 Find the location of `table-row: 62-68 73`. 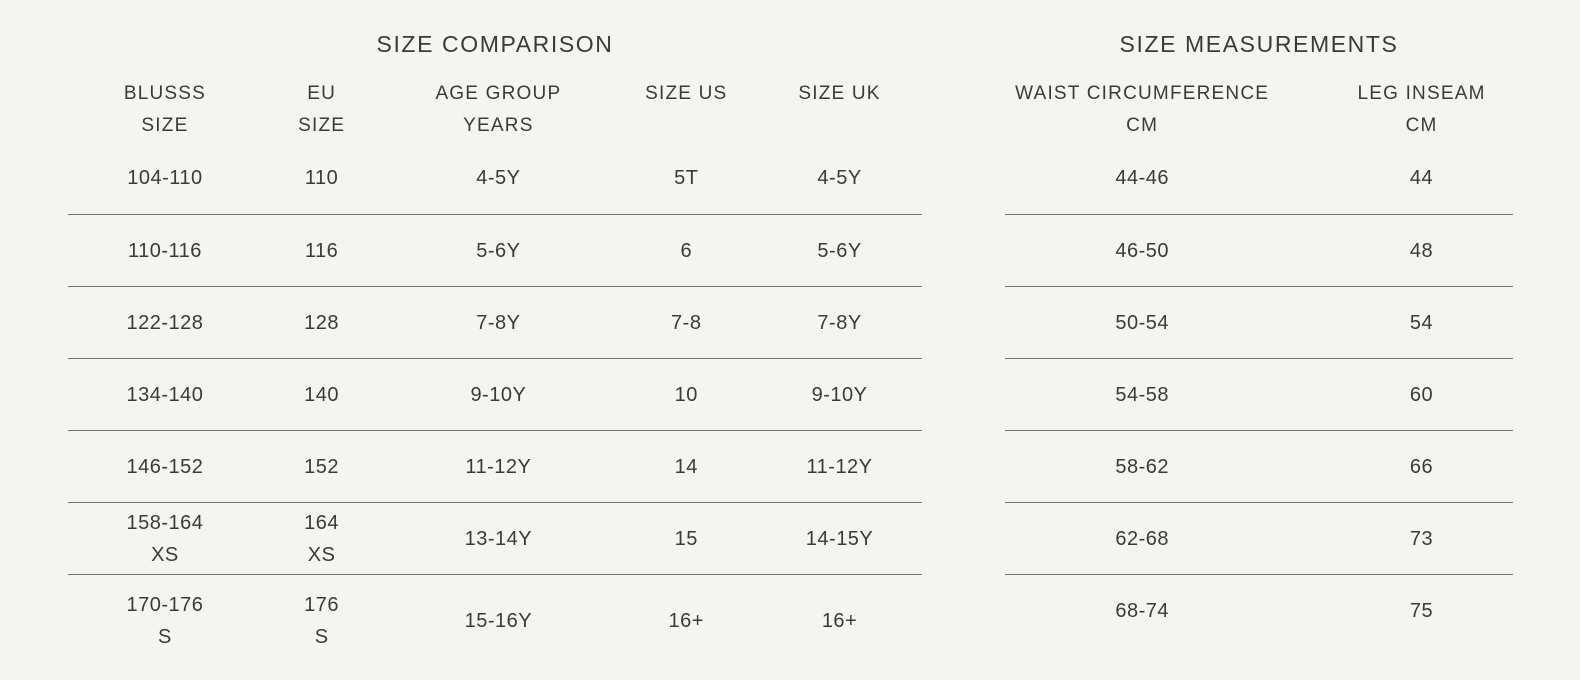

table-row: 62-68 73 is located at coordinates (1259, 538).